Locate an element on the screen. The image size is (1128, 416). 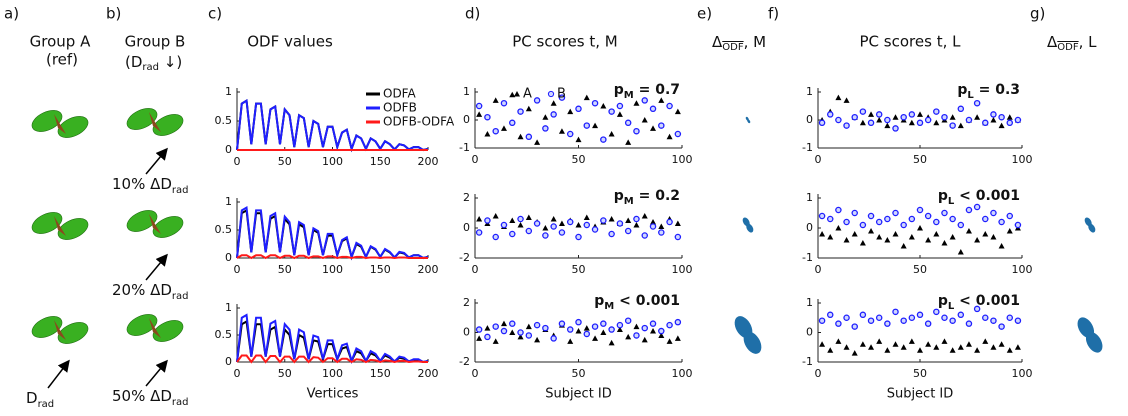
x-tick-label: 50 is located at coordinates (579, 373).